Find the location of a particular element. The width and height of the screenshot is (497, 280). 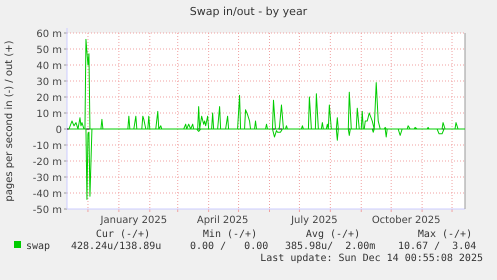

x-tick-label: October 2025 is located at coordinates (406, 220).